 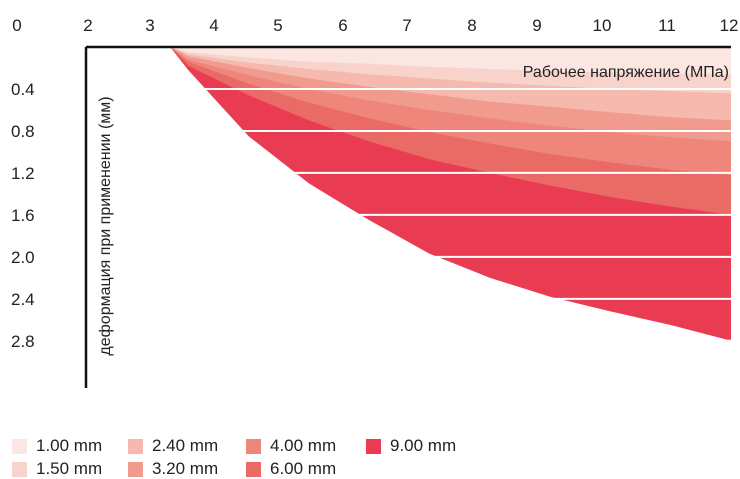 I want to click on y-tick-label: 0.8, so click(x=23, y=131).